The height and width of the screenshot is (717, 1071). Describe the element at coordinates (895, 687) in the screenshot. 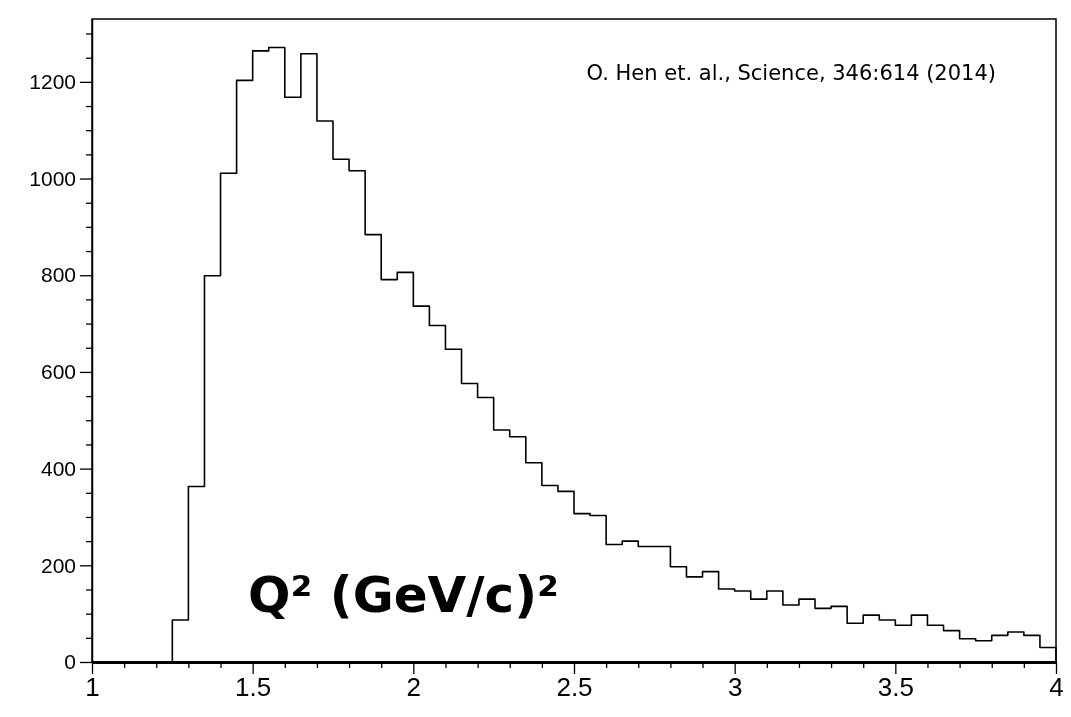

I see `x-tick-label: 3.5` at that location.